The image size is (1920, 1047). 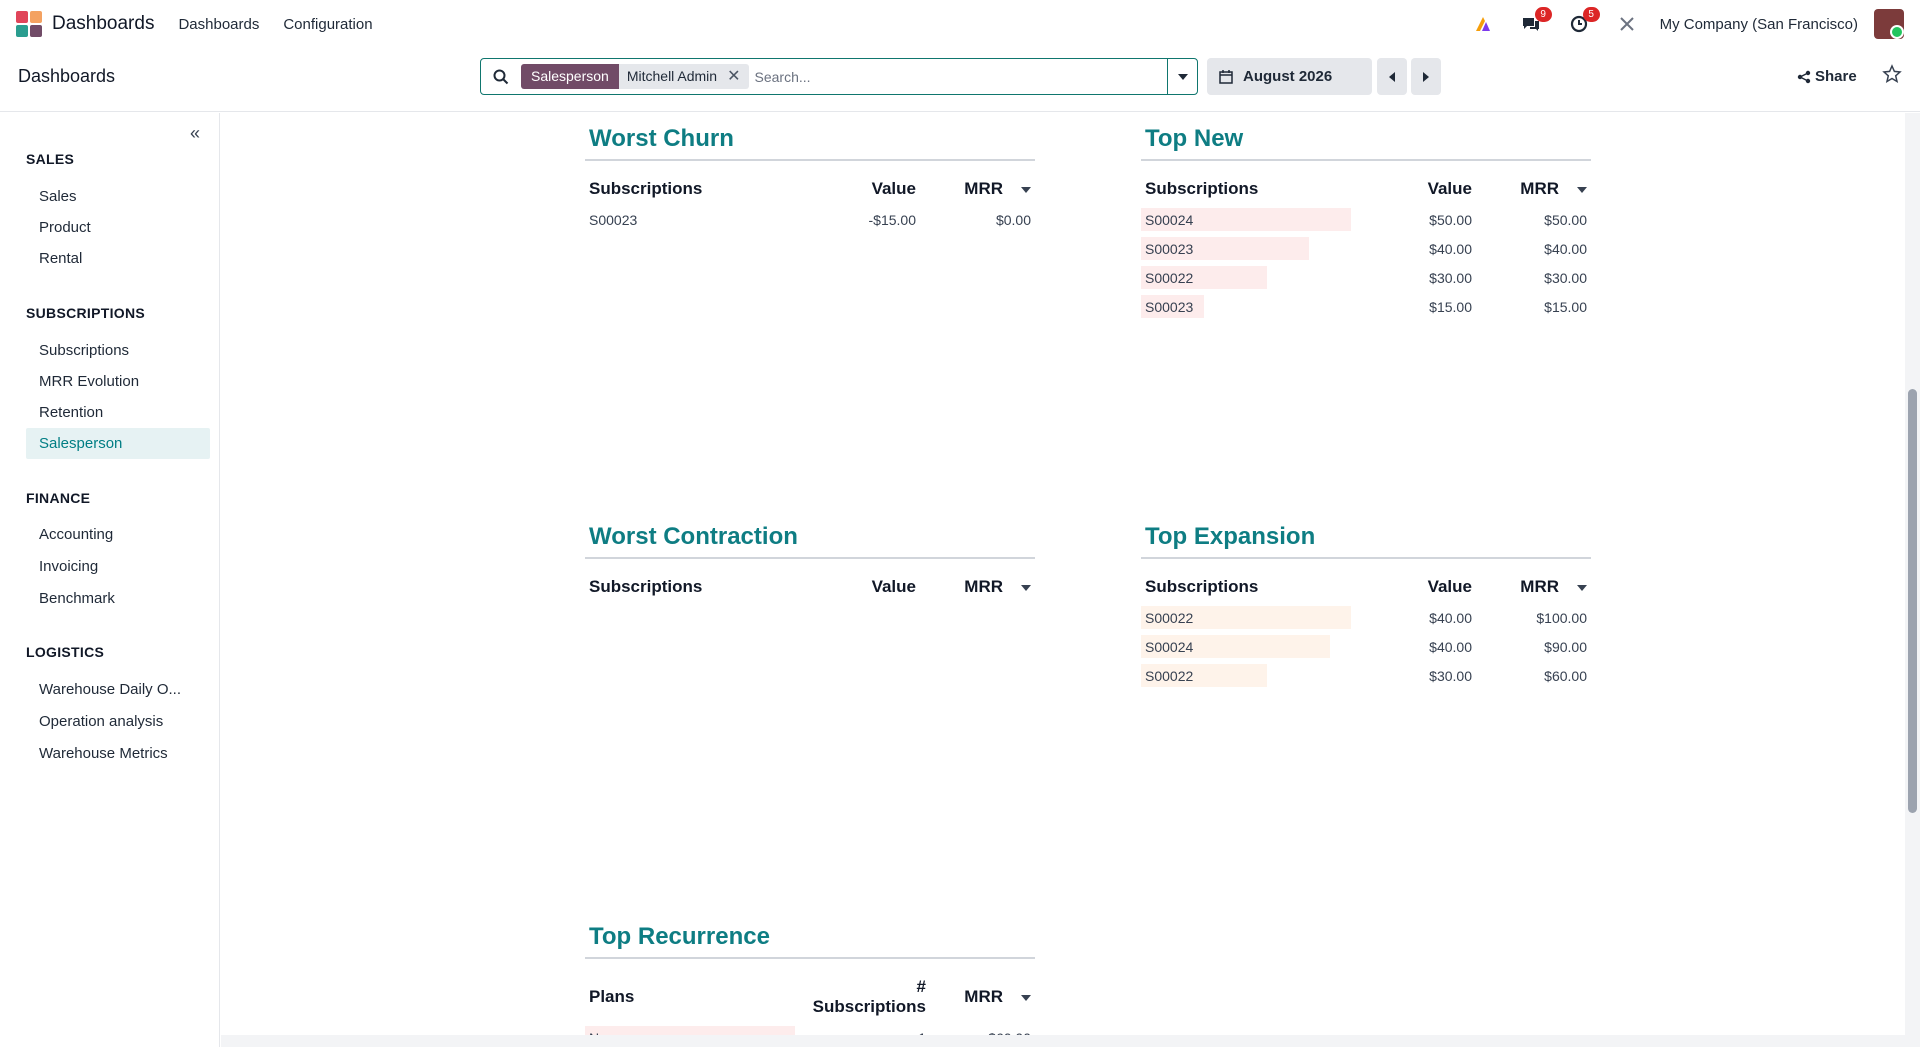 What do you see at coordinates (501, 76) in the screenshot?
I see `search-icon` at bounding box center [501, 76].